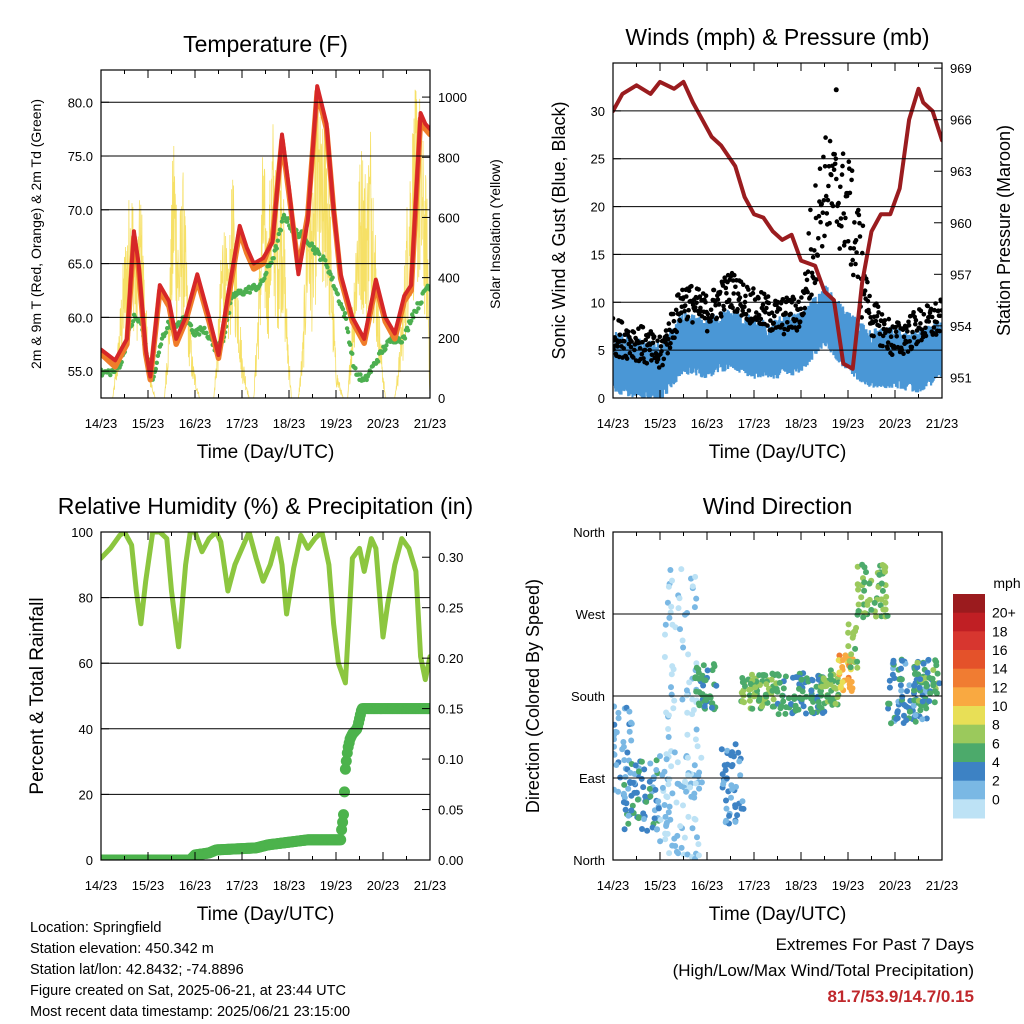 This screenshot has width=1024, height=1024. I want to click on humidity-ytick-label: 20, so click(86, 794).